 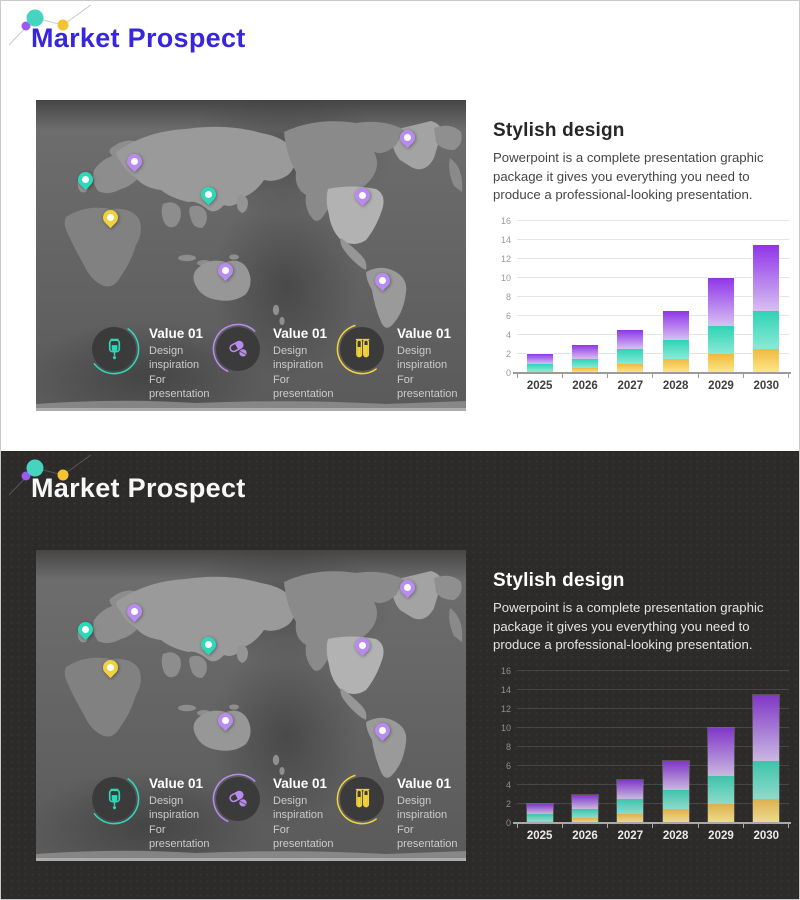 What do you see at coordinates (505, 728) in the screenshot?
I see `y-axis-label: 10` at bounding box center [505, 728].